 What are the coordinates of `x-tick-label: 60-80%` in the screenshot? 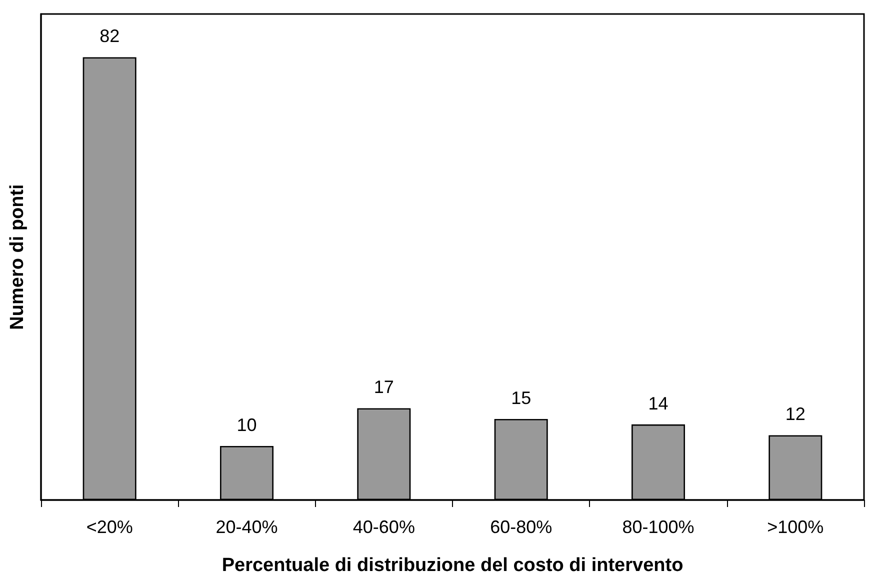 It's located at (521, 527).